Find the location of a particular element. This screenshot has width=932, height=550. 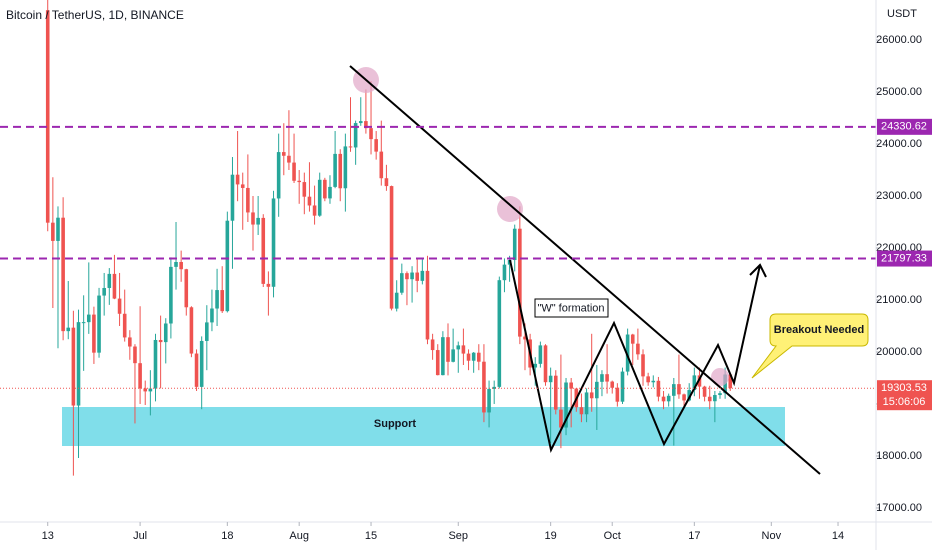

highlight is located at coordinates (720, 377).